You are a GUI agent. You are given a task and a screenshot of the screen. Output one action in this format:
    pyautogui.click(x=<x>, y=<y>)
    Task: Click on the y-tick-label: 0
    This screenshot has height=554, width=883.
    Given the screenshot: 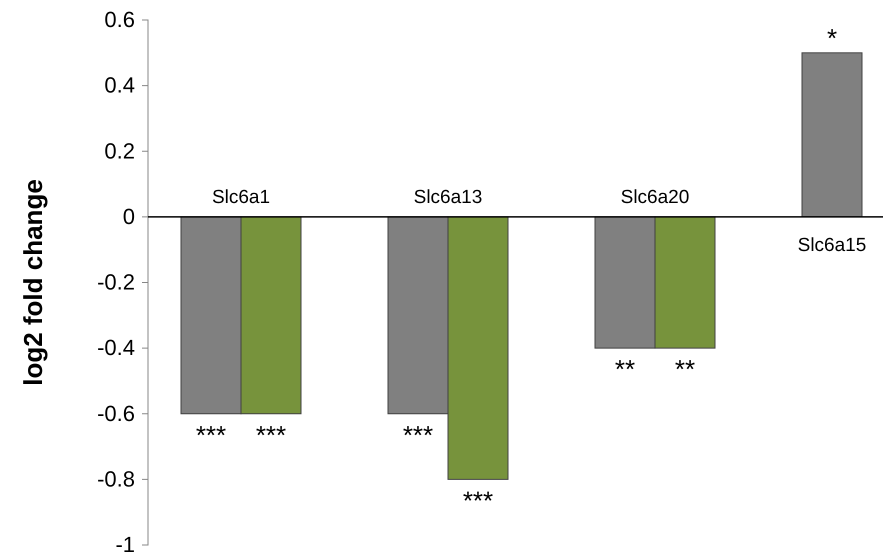 What is the action you would take?
    pyautogui.click(x=128, y=216)
    